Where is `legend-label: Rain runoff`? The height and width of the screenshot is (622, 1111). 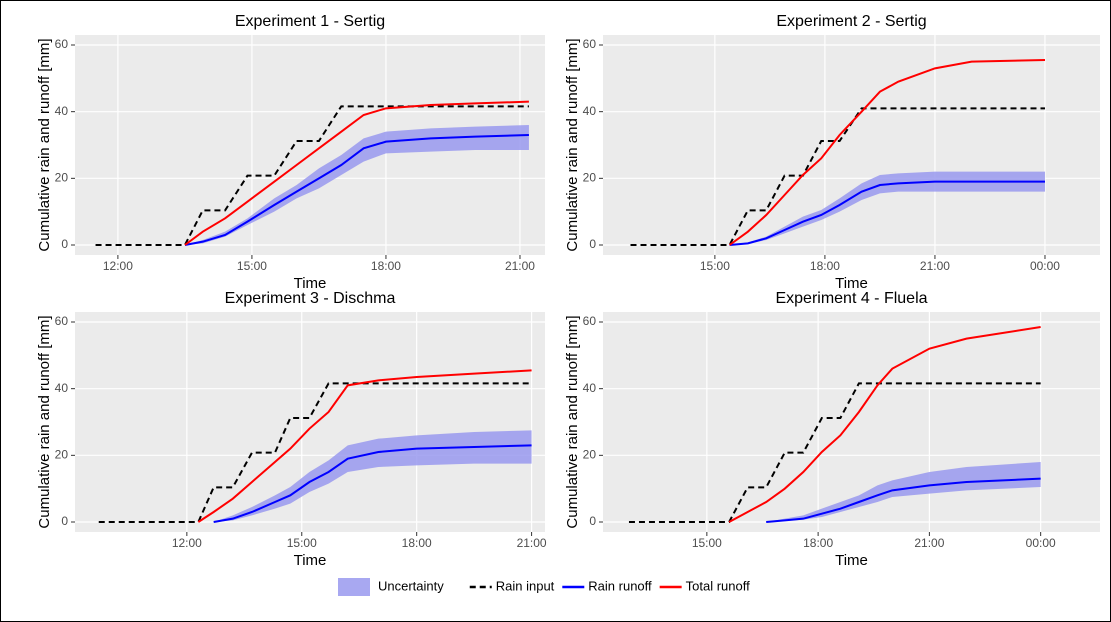
legend-label: Rain runoff is located at coordinates (620, 585).